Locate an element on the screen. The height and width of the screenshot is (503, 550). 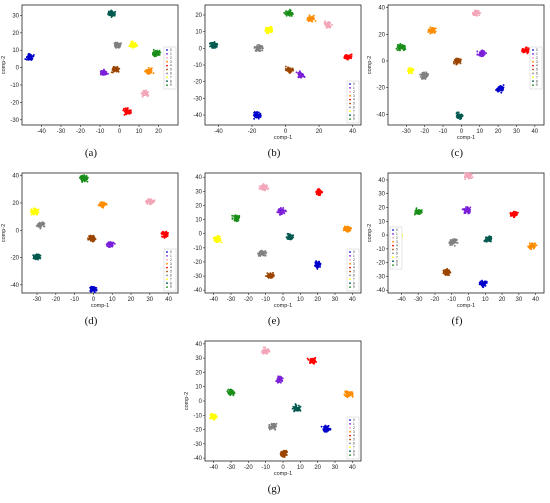
y-tick-label: 40 is located at coordinates (198, 345).